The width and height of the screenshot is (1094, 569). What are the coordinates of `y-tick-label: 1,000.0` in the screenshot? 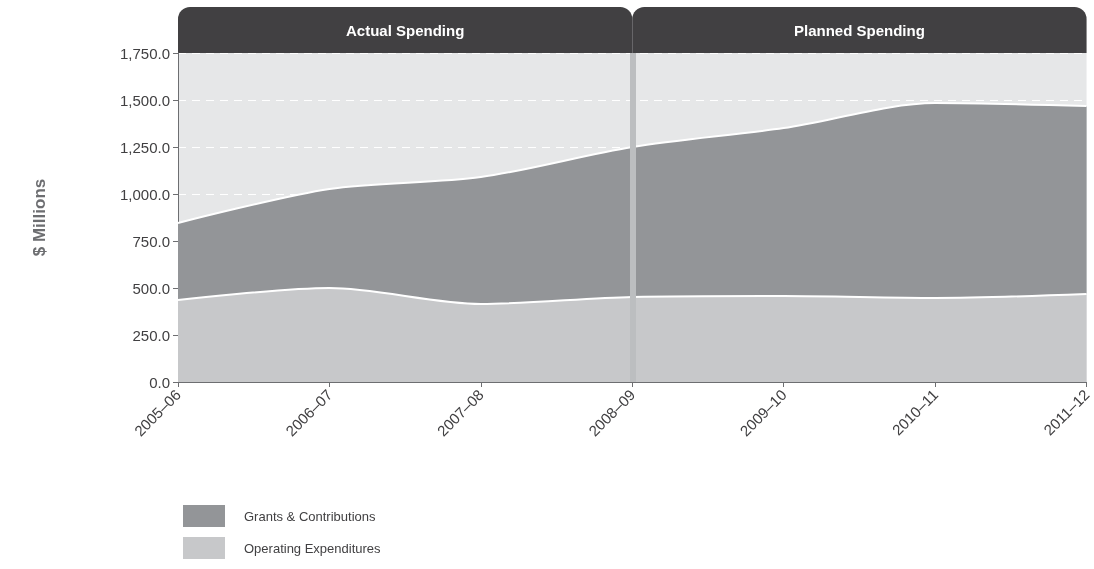 It's located at (144, 194).